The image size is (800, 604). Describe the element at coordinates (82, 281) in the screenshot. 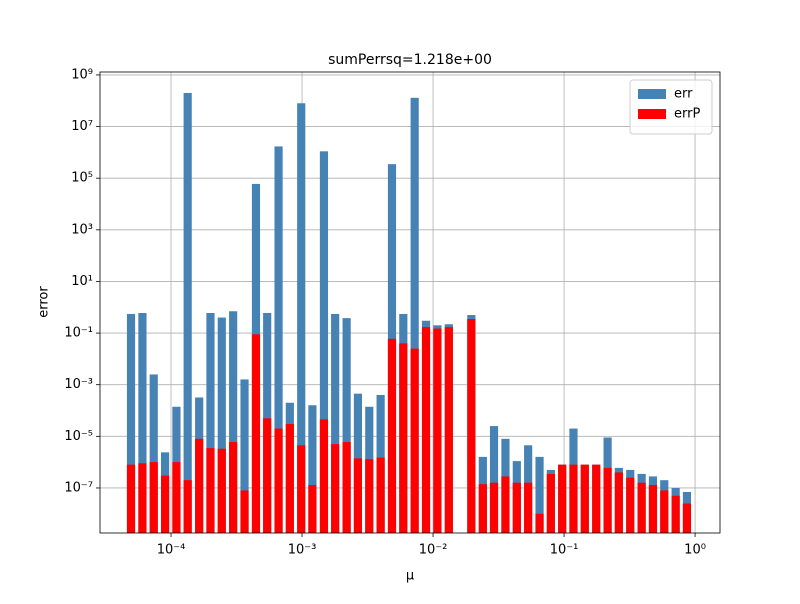

I see `y-tick-label: 10¹` at that location.